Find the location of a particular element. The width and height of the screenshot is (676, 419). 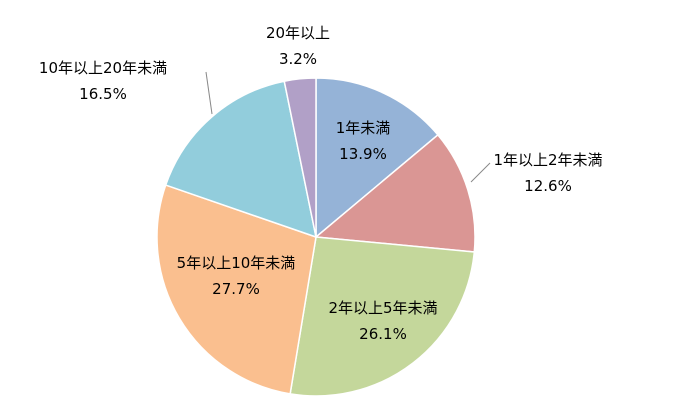

slice-value-label: 3.2% is located at coordinates (298, 59).